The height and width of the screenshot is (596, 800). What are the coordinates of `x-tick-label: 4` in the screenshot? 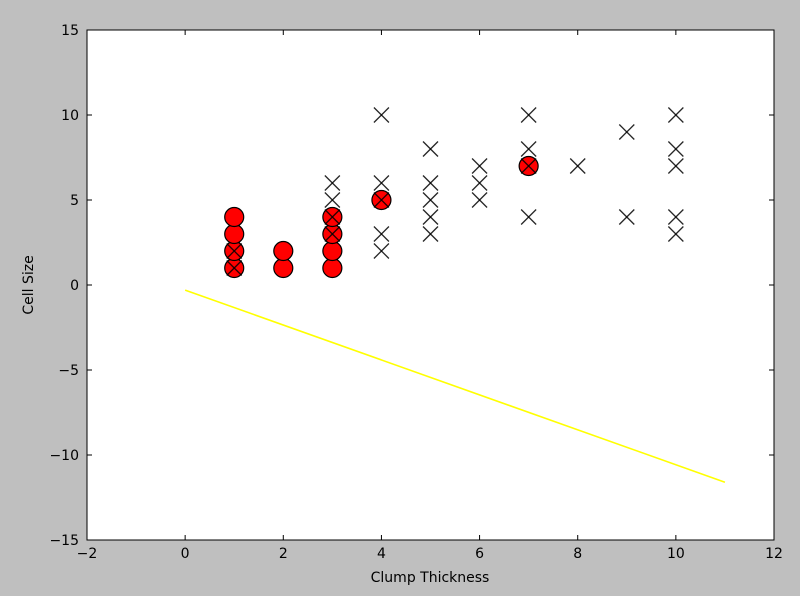 It's located at (381, 554).